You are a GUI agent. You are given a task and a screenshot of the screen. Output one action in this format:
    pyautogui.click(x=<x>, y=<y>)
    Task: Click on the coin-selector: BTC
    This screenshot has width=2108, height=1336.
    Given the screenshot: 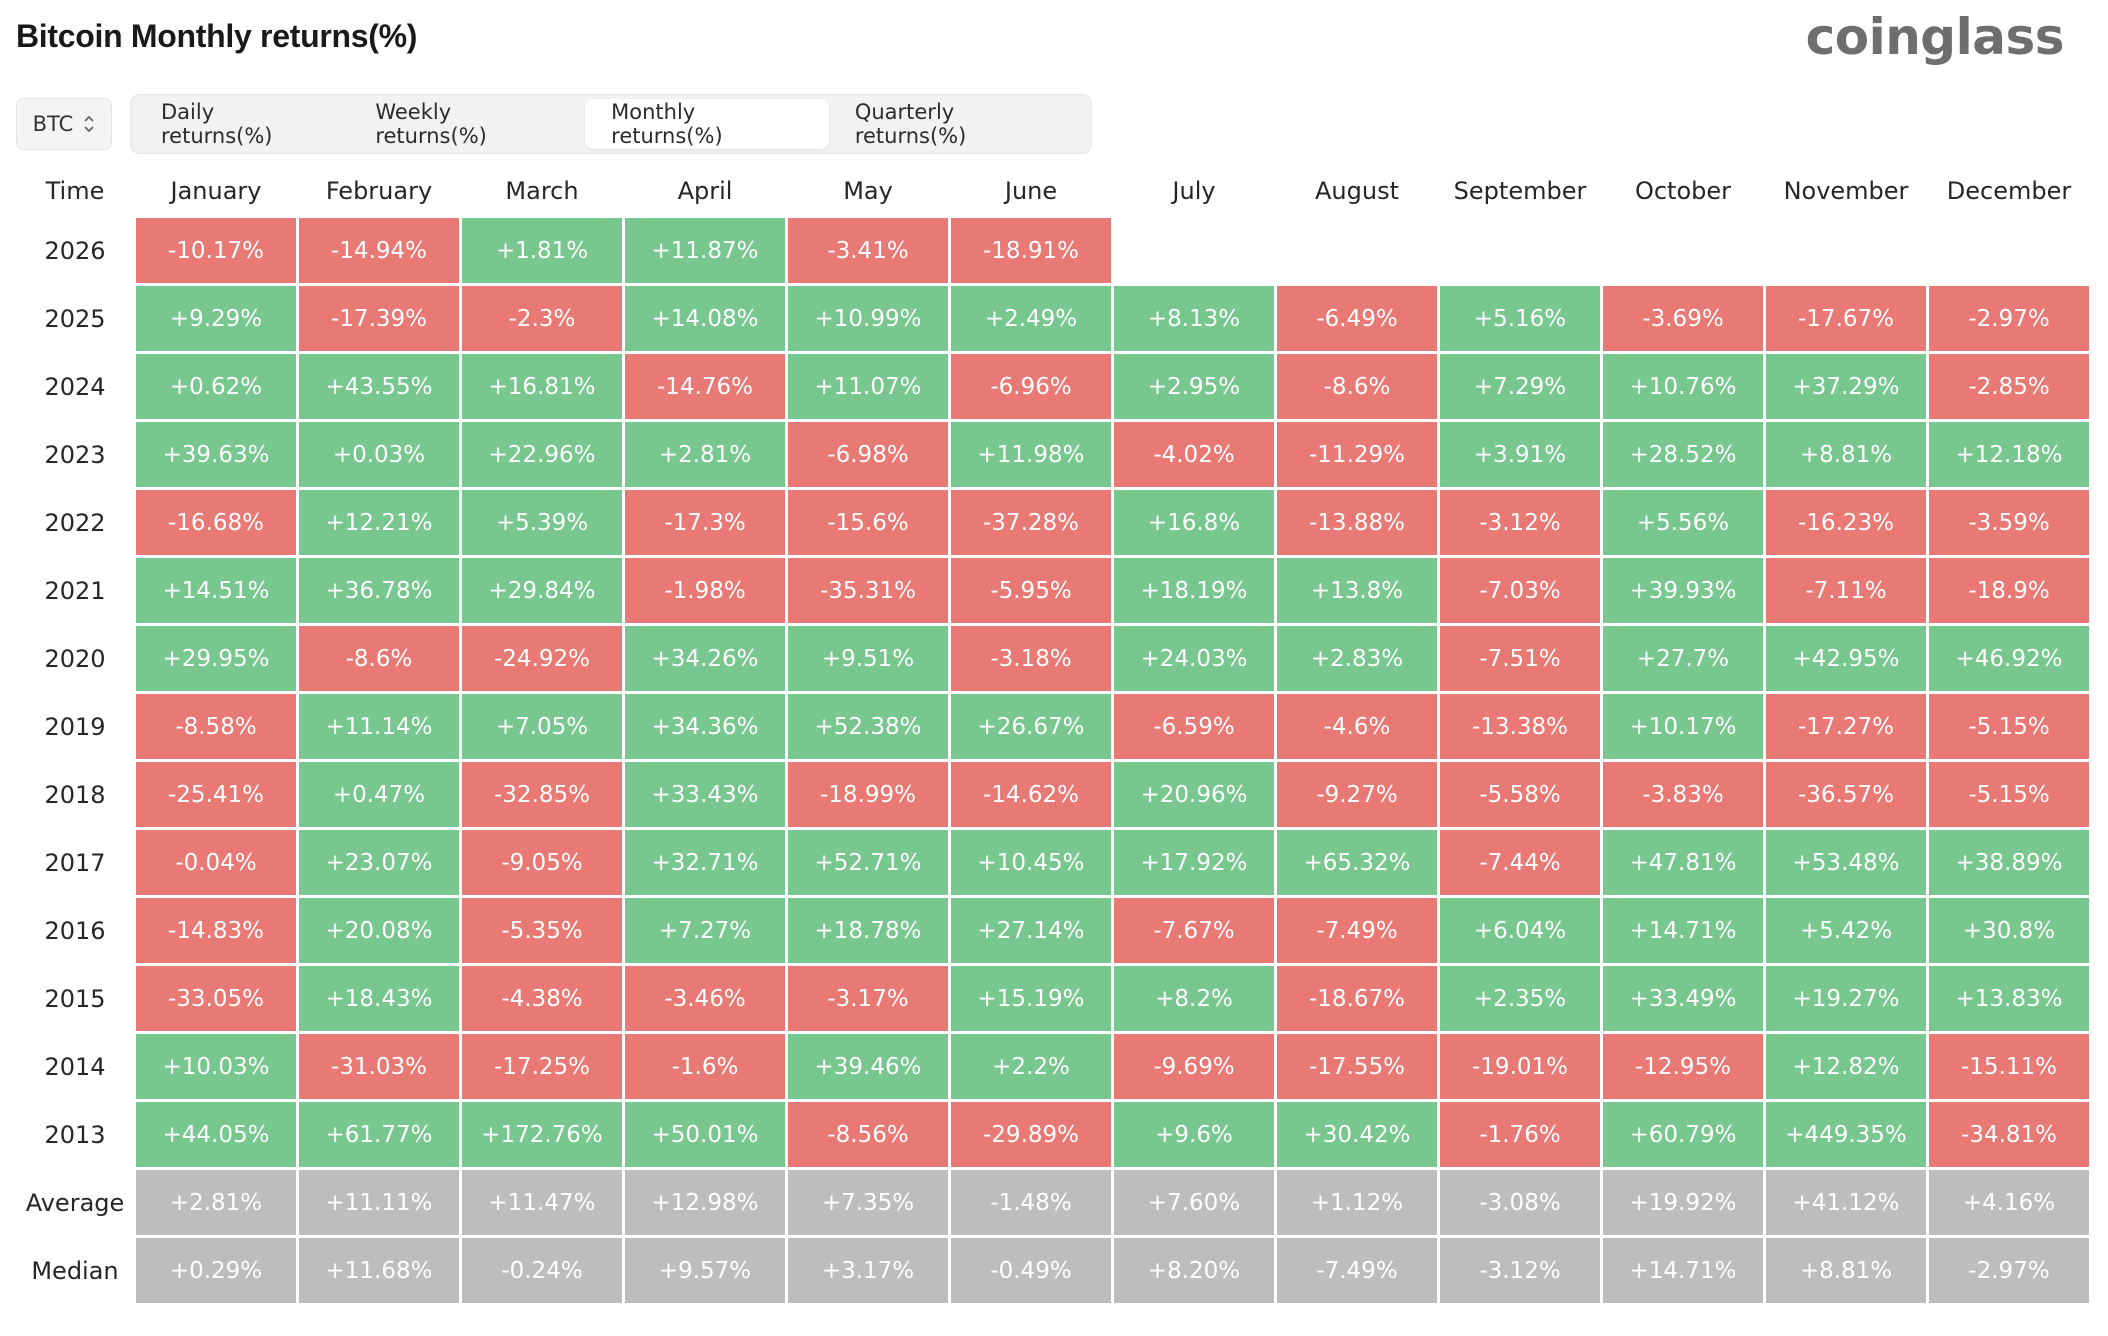 What is the action you would take?
    pyautogui.click(x=64, y=124)
    